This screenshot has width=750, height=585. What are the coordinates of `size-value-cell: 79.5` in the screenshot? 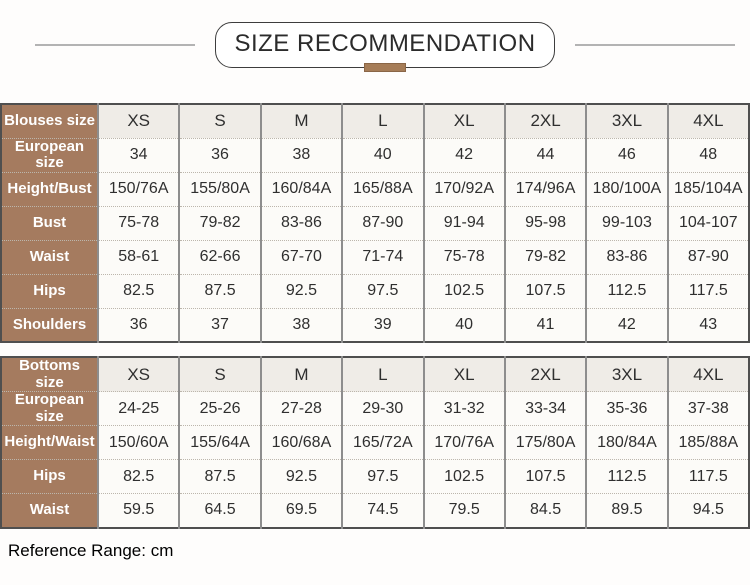 It's located at (463, 510).